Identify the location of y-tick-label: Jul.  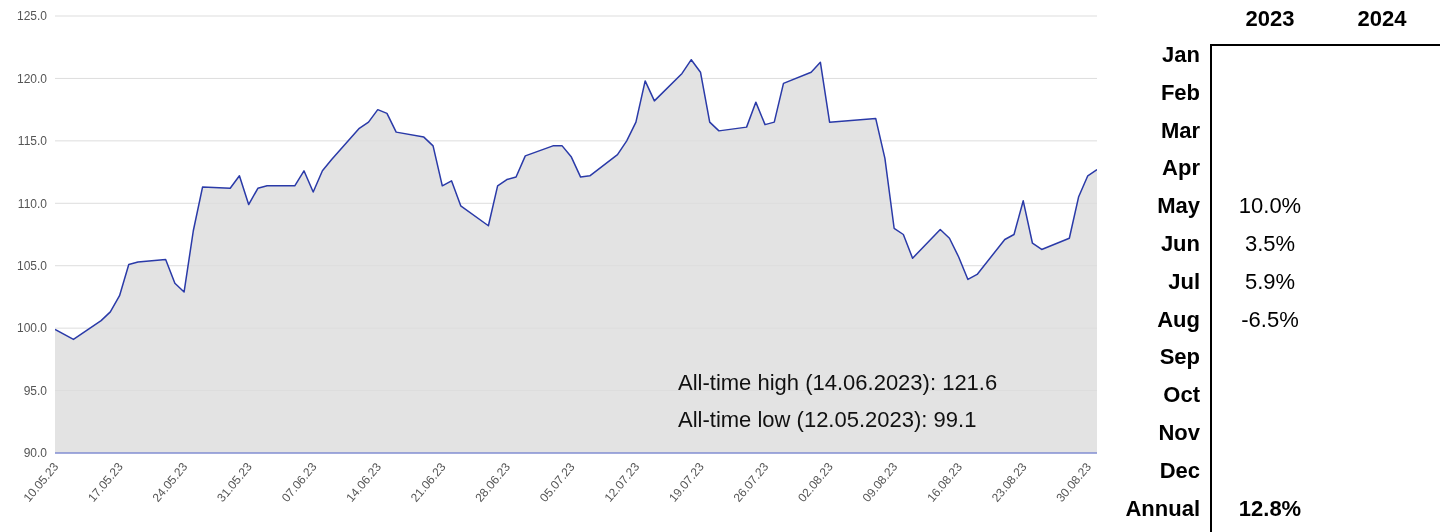
(1183, 281).